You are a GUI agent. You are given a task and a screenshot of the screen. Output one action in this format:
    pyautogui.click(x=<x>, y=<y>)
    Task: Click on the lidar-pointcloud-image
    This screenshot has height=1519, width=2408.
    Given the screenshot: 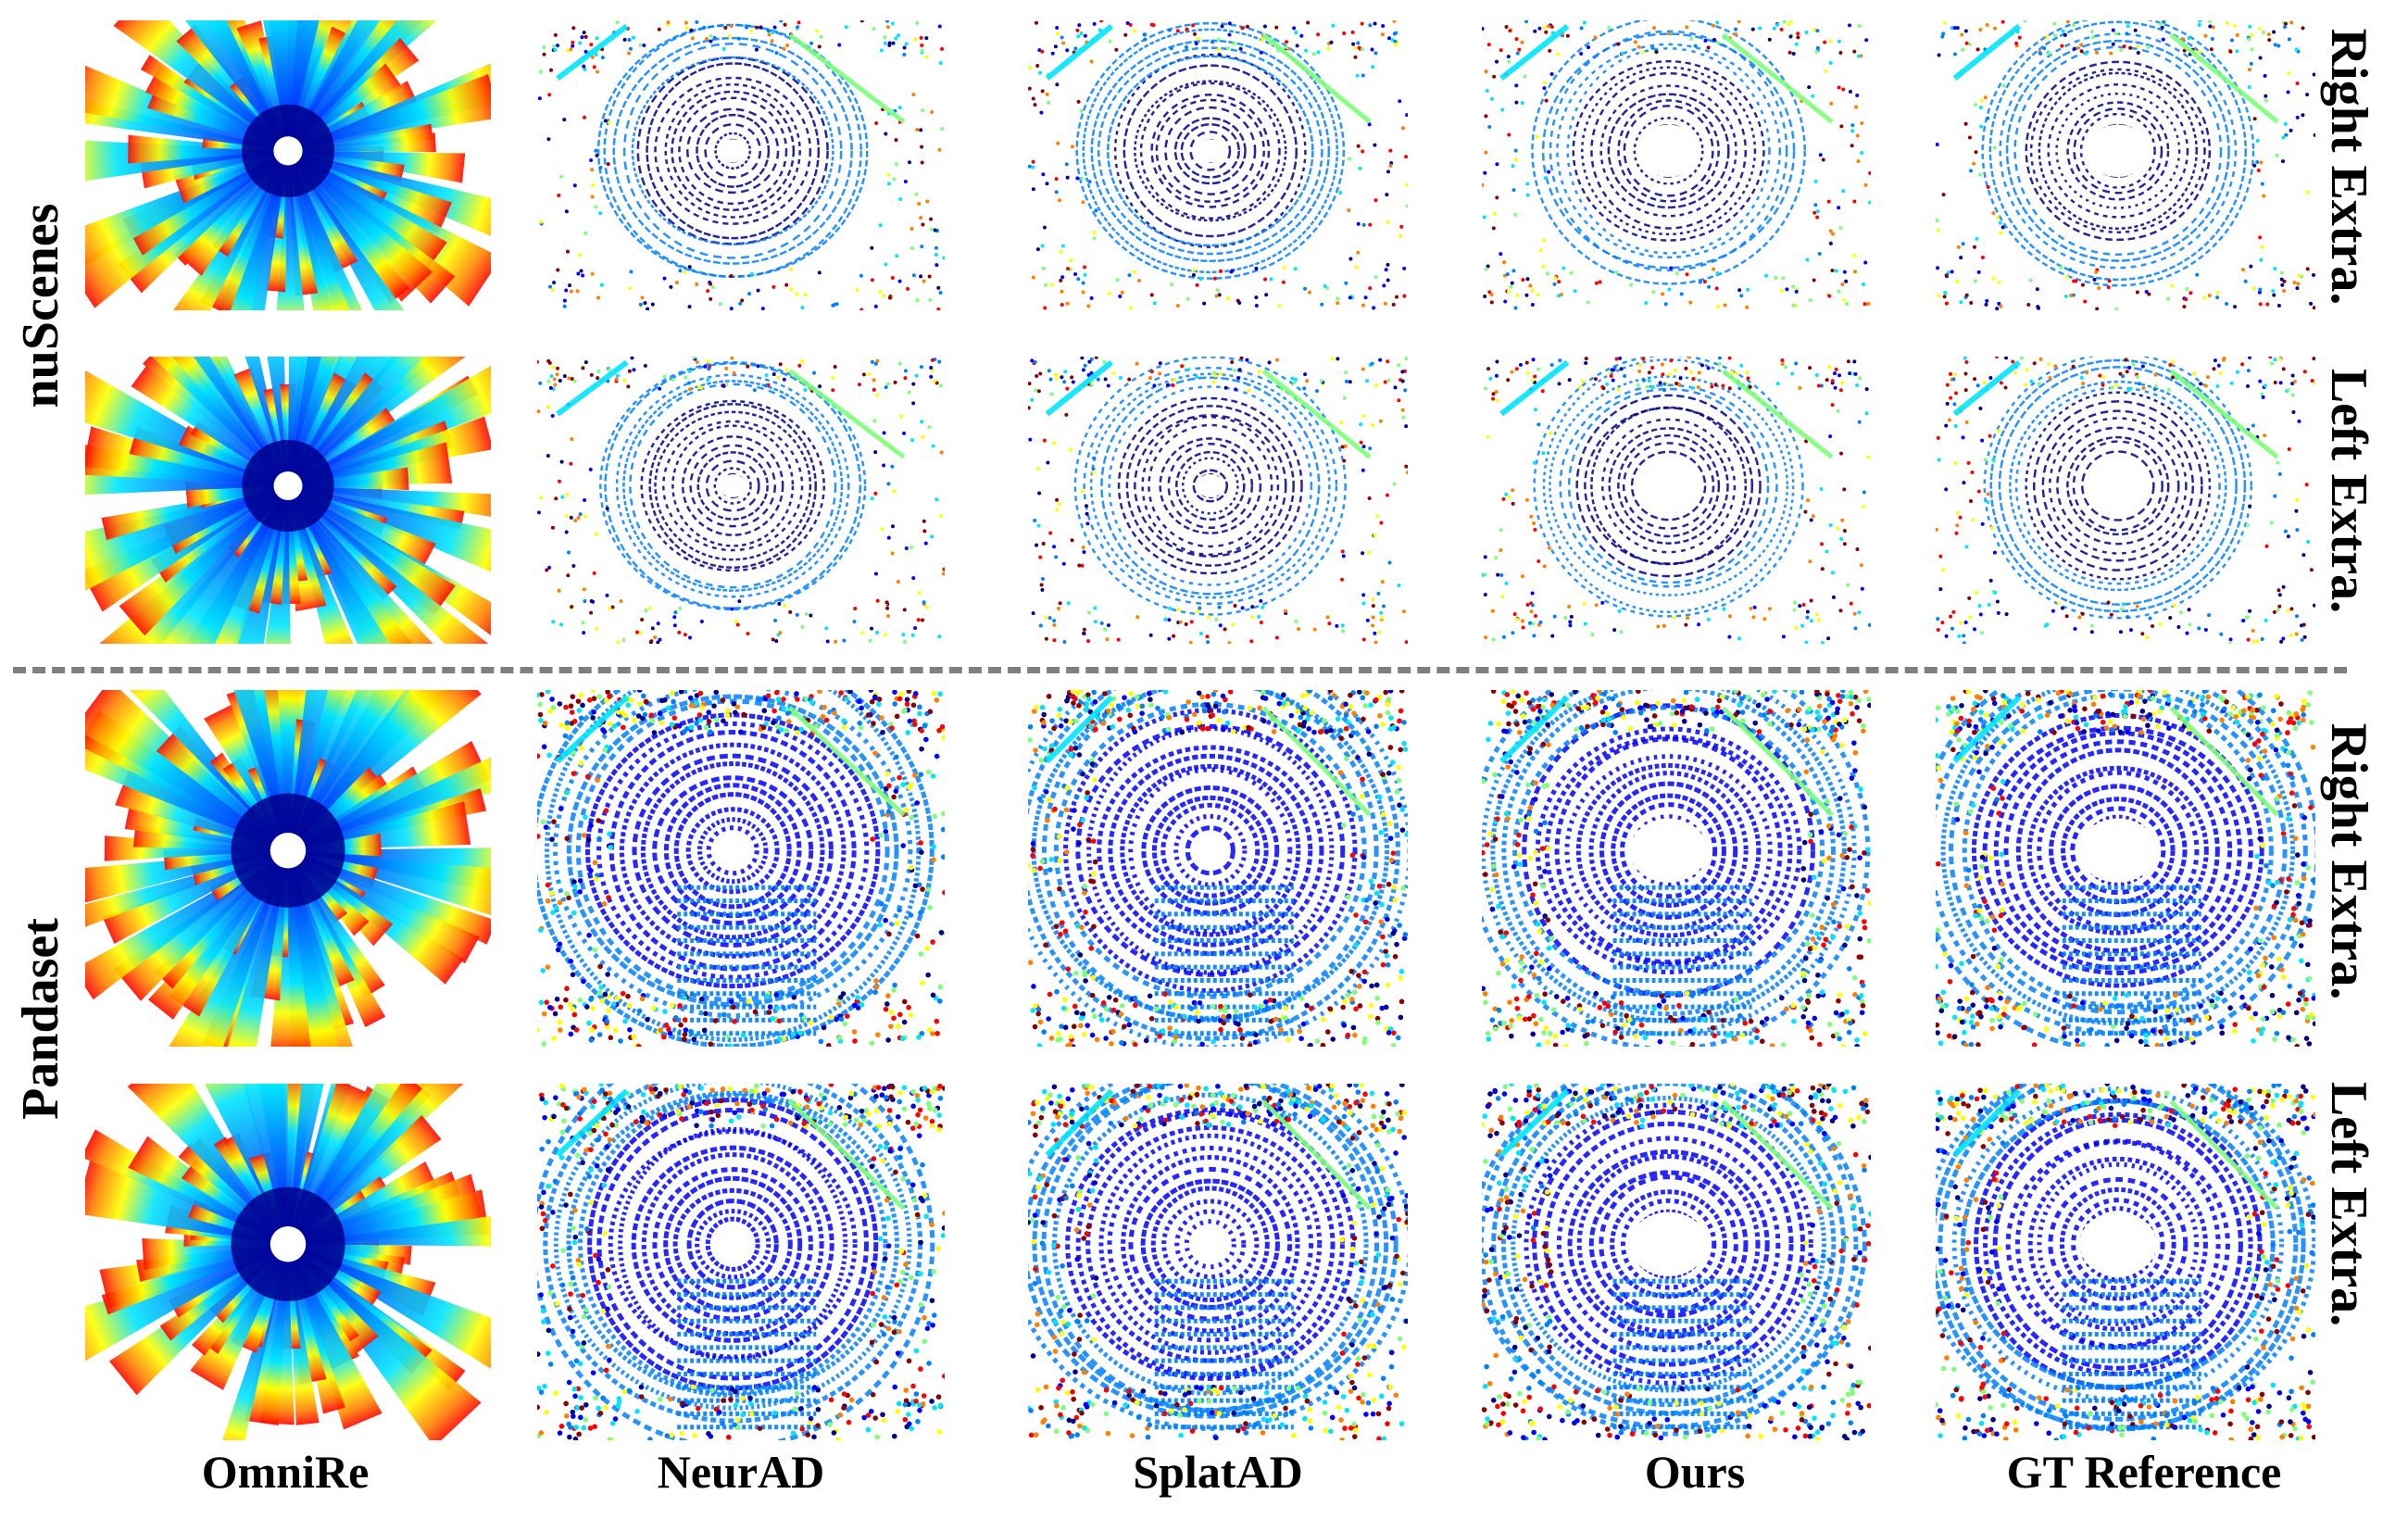 What is the action you would take?
    pyautogui.click(x=1676, y=869)
    